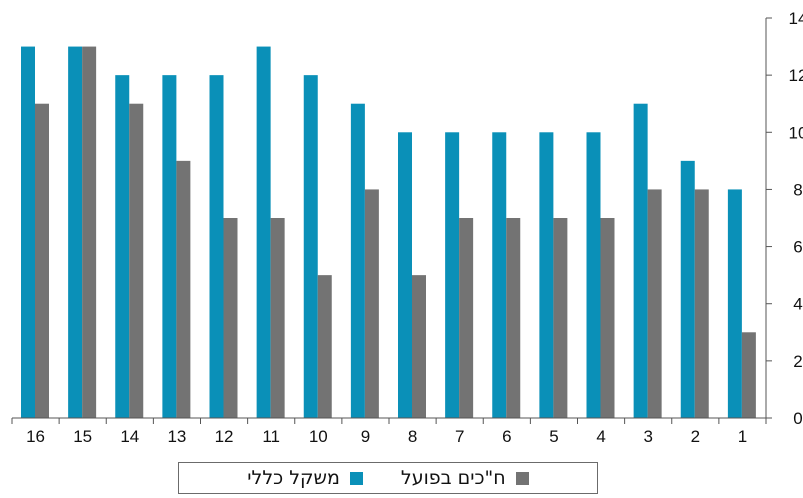 The width and height of the screenshot is (803, 498). Describe the element at coordinates (695, 436) in the screenshot. I see `x-tick-label-2: 2` at that location.